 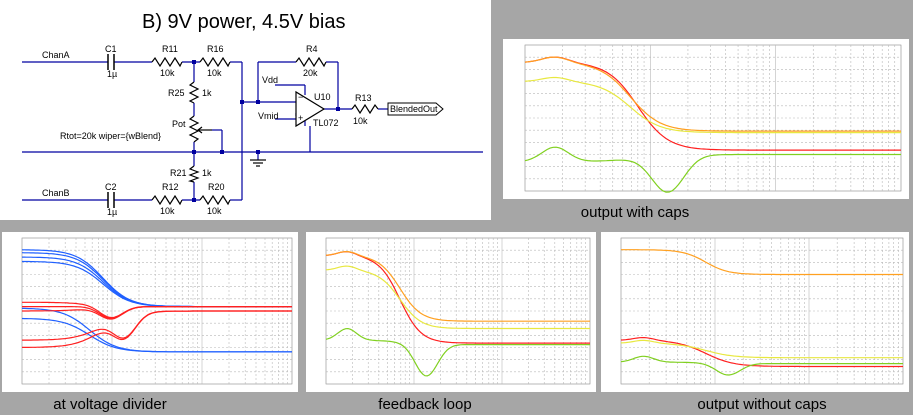 I want to click on label-r4-value: 20k, so click(x=310, y=73).